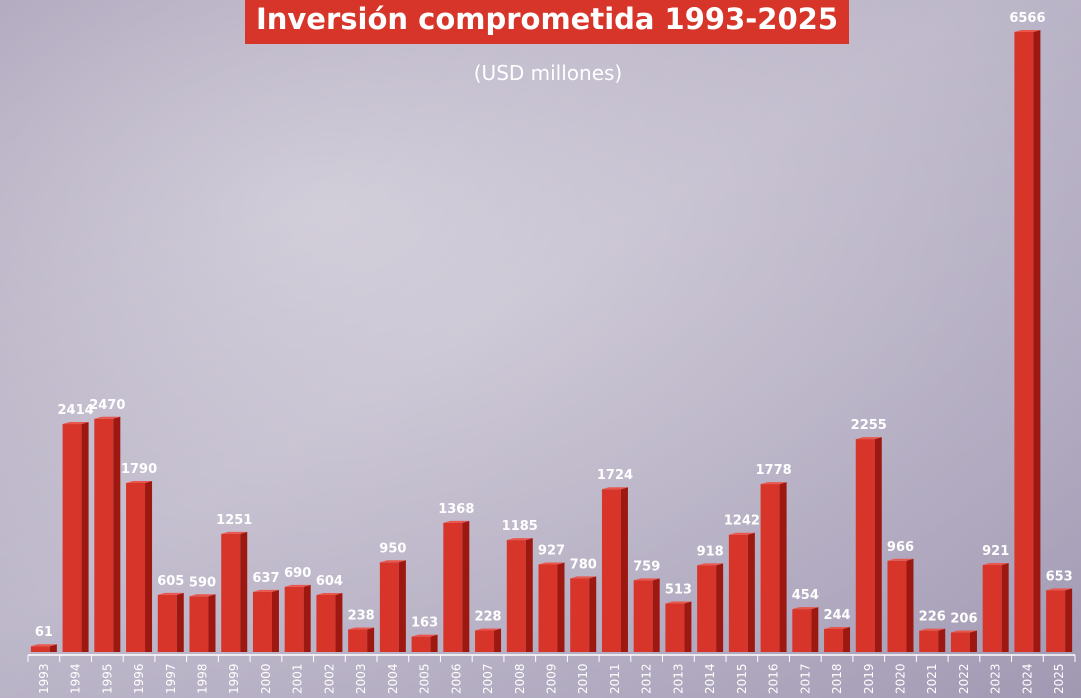  I want to click on value-label: 1724, so click(615, 475).